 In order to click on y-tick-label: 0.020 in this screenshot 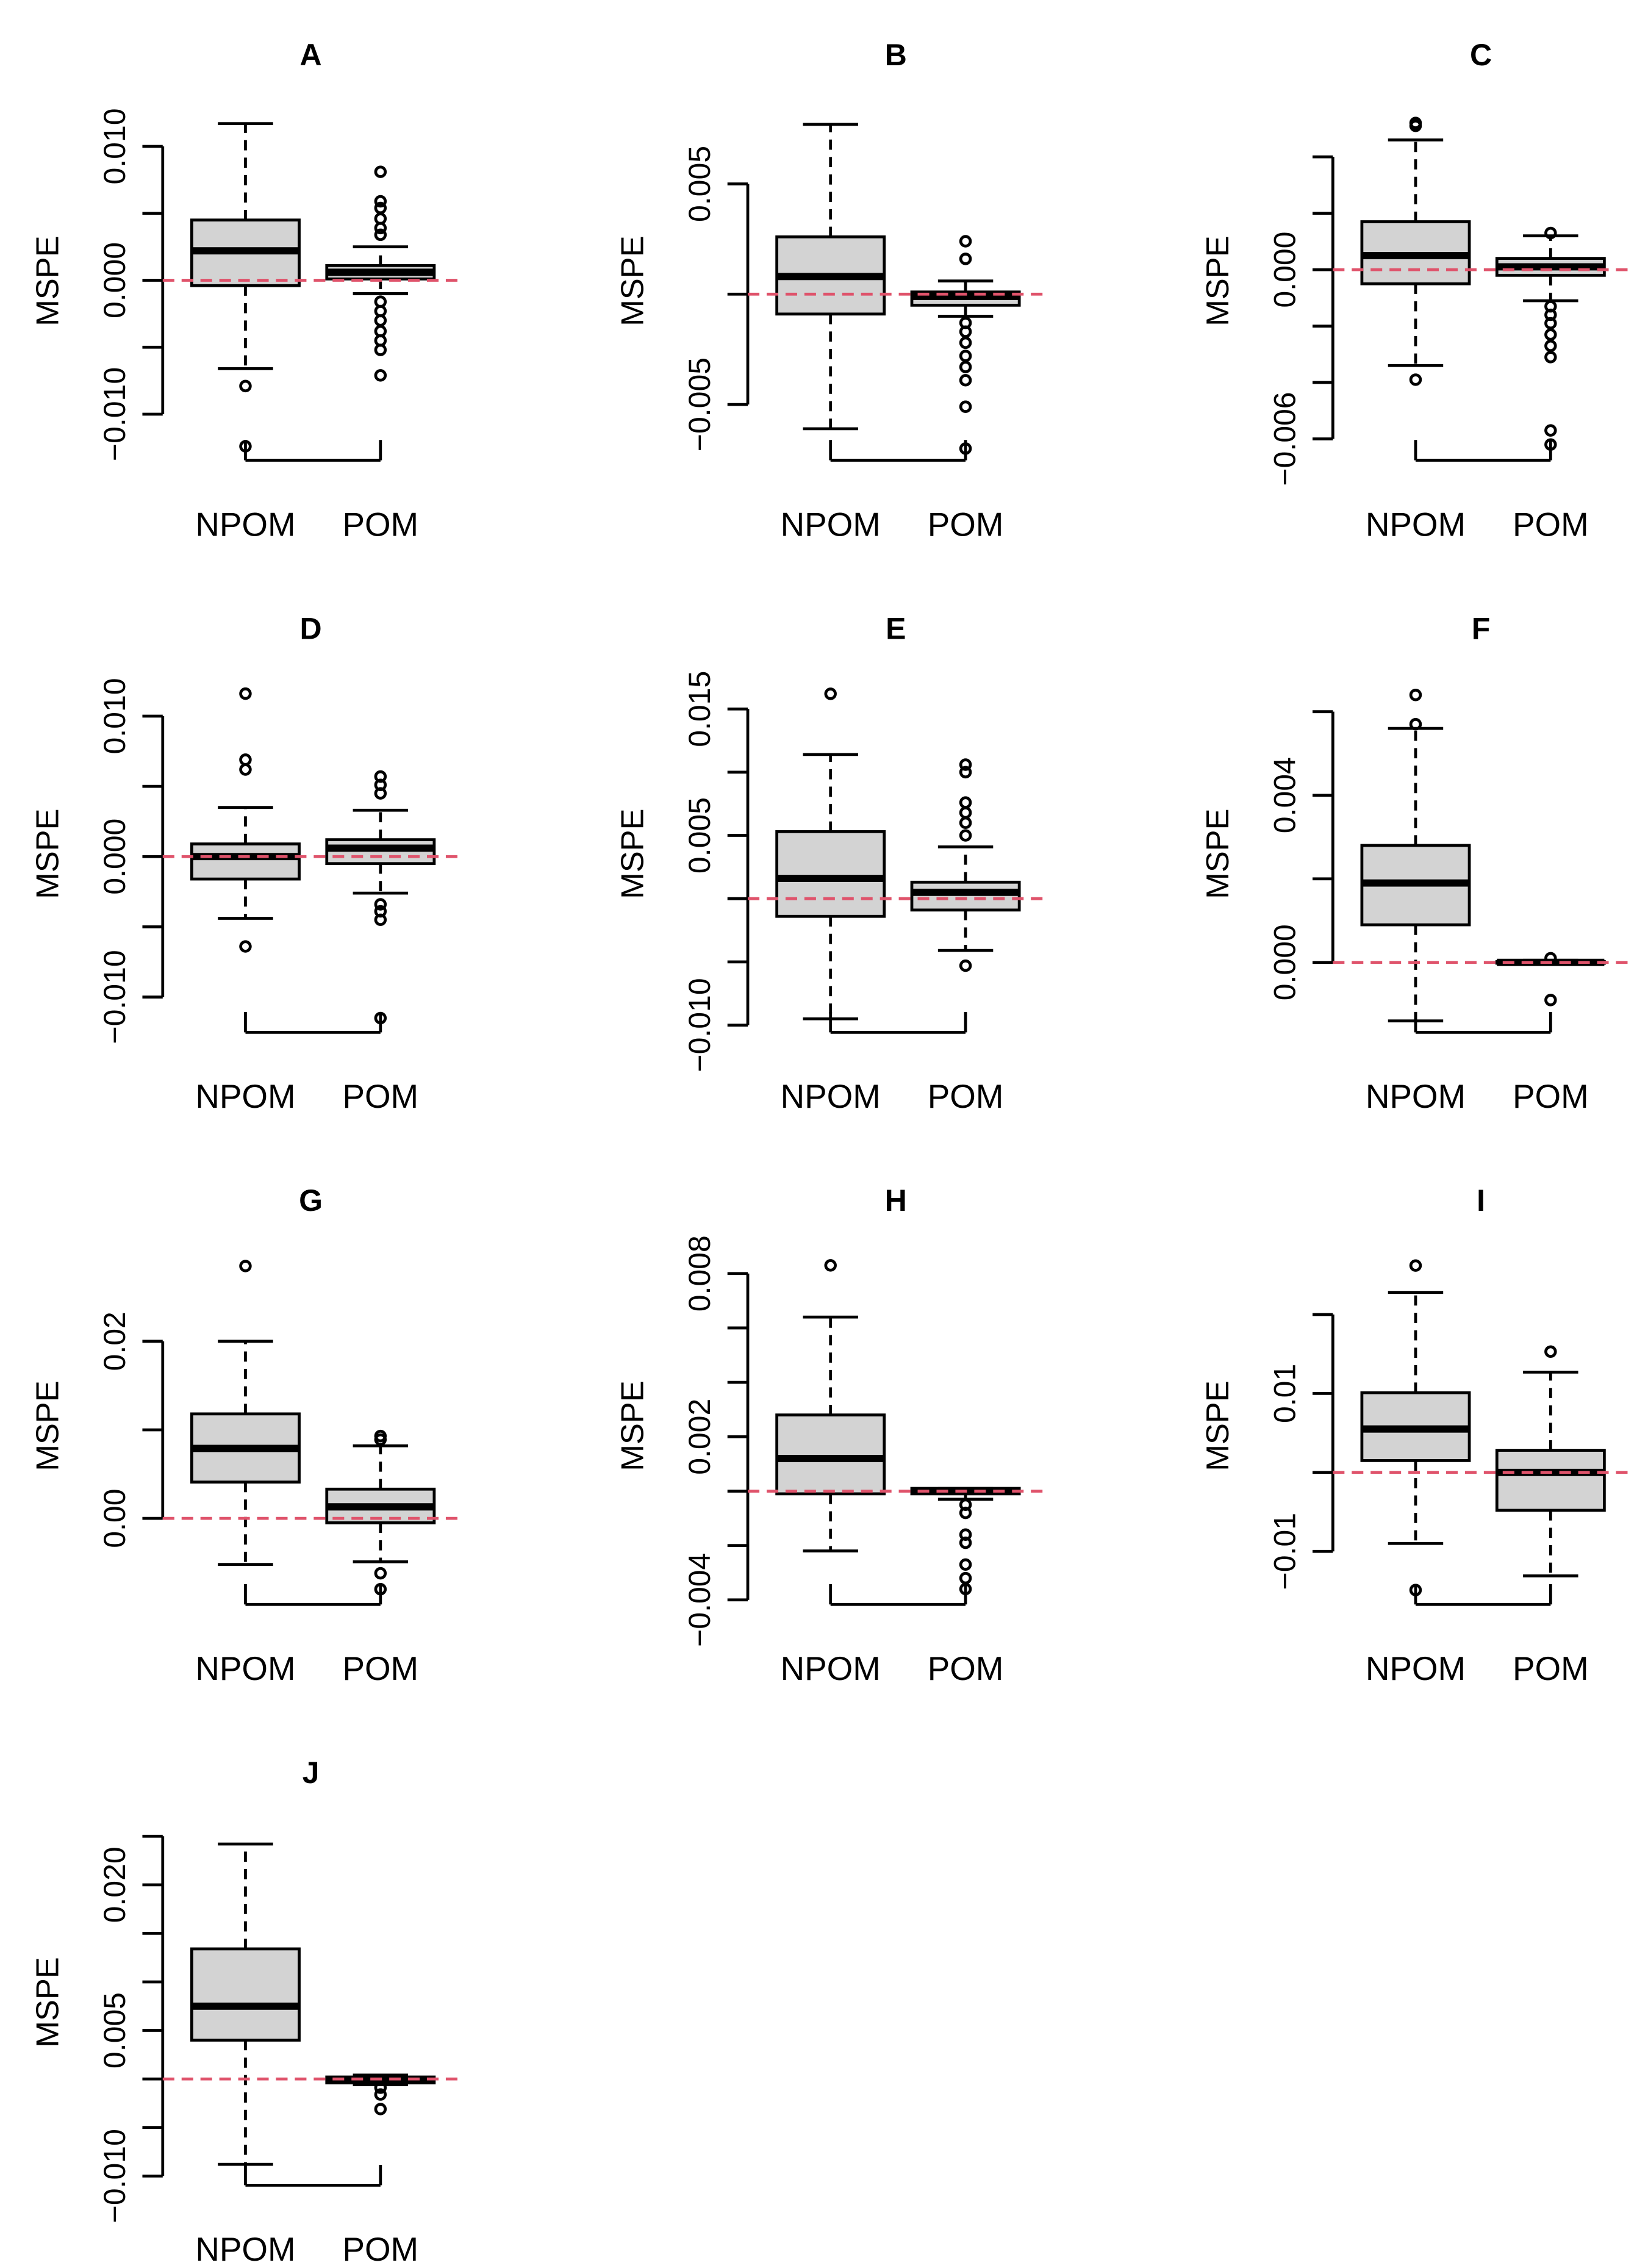, I will do `click(115, 1885)`.